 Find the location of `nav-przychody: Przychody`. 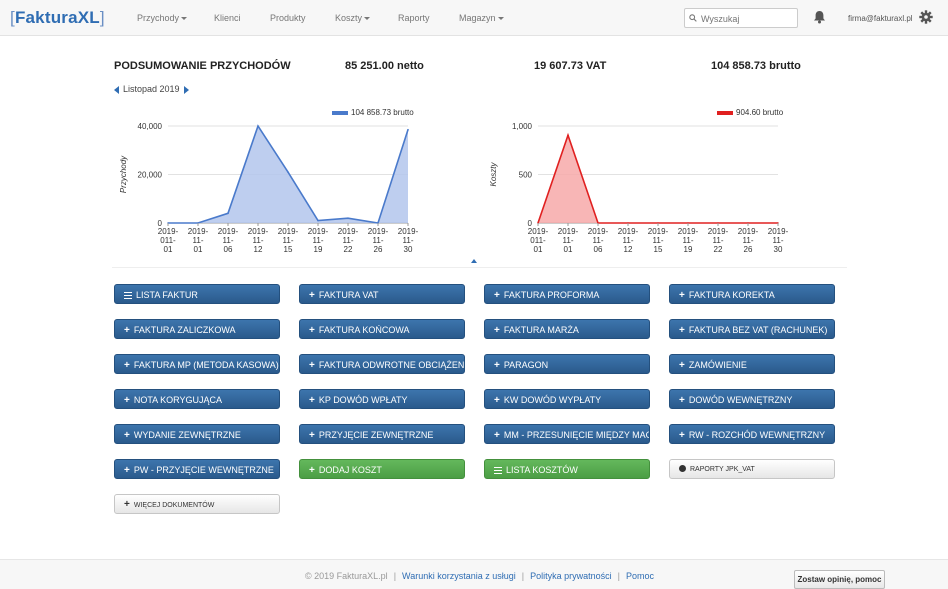

nav-przychody: Przychody is located at coordinates (162, 18).